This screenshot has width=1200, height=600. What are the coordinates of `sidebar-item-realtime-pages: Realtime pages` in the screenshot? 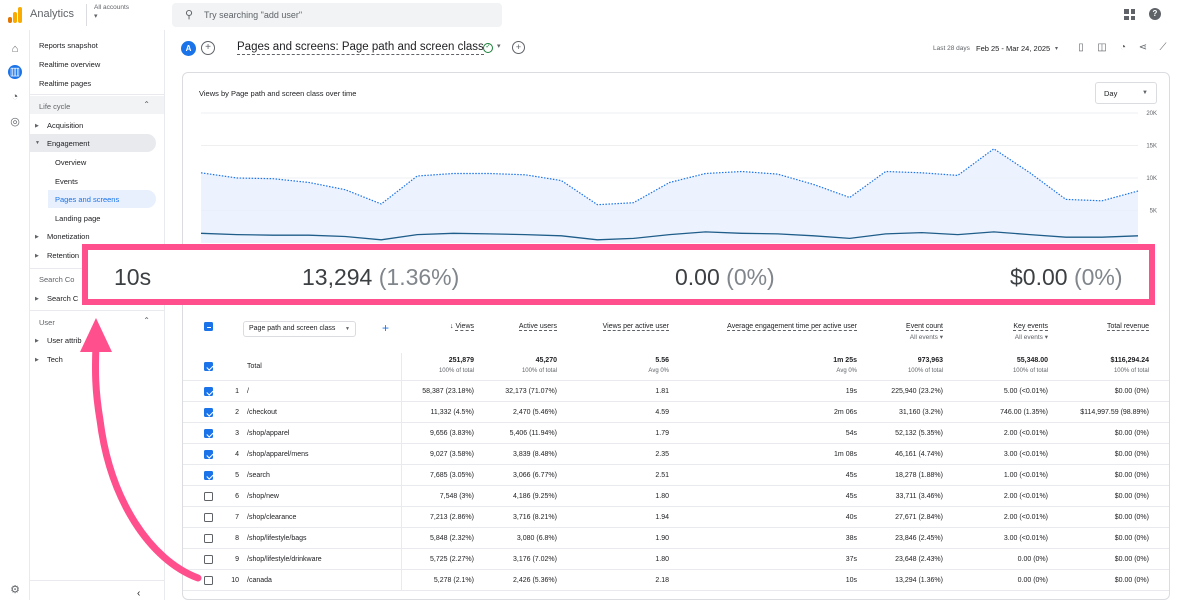 It's located at (65, 83).